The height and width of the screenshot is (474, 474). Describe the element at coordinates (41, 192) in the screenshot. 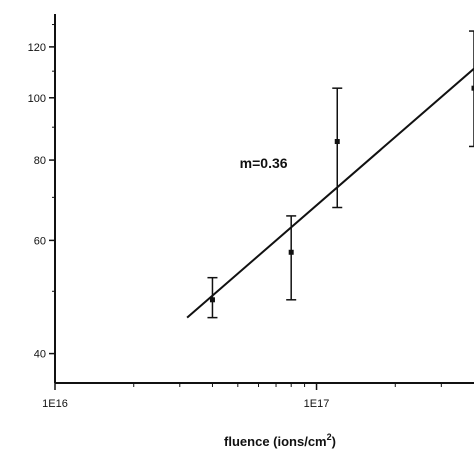

I see `y-axis-ticks: 40 60 80 100 120` at that location.